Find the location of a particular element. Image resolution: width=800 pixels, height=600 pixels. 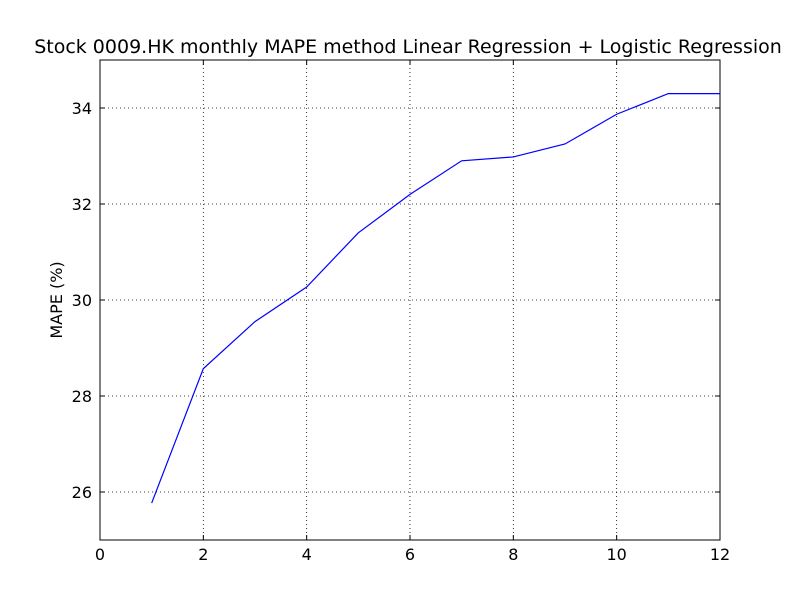

y-tick-label: 30 is located at coordinates (82, 300).